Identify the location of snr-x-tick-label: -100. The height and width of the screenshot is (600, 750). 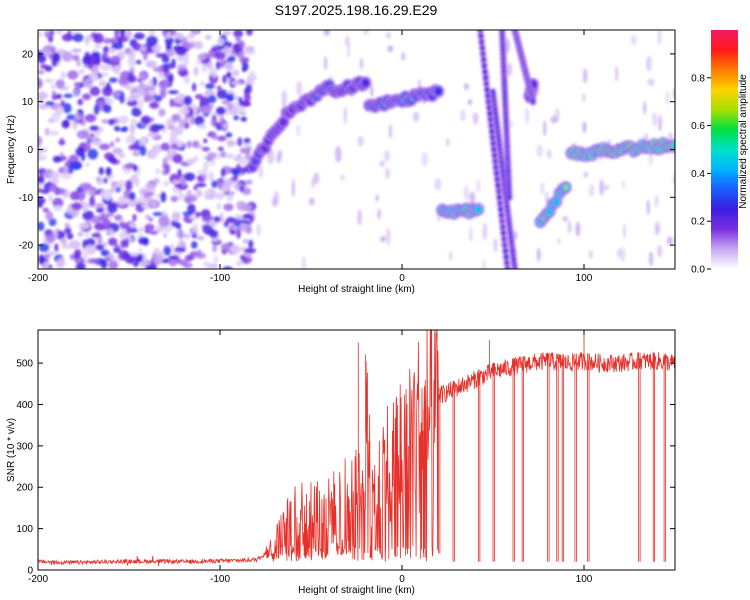
(220, 579).